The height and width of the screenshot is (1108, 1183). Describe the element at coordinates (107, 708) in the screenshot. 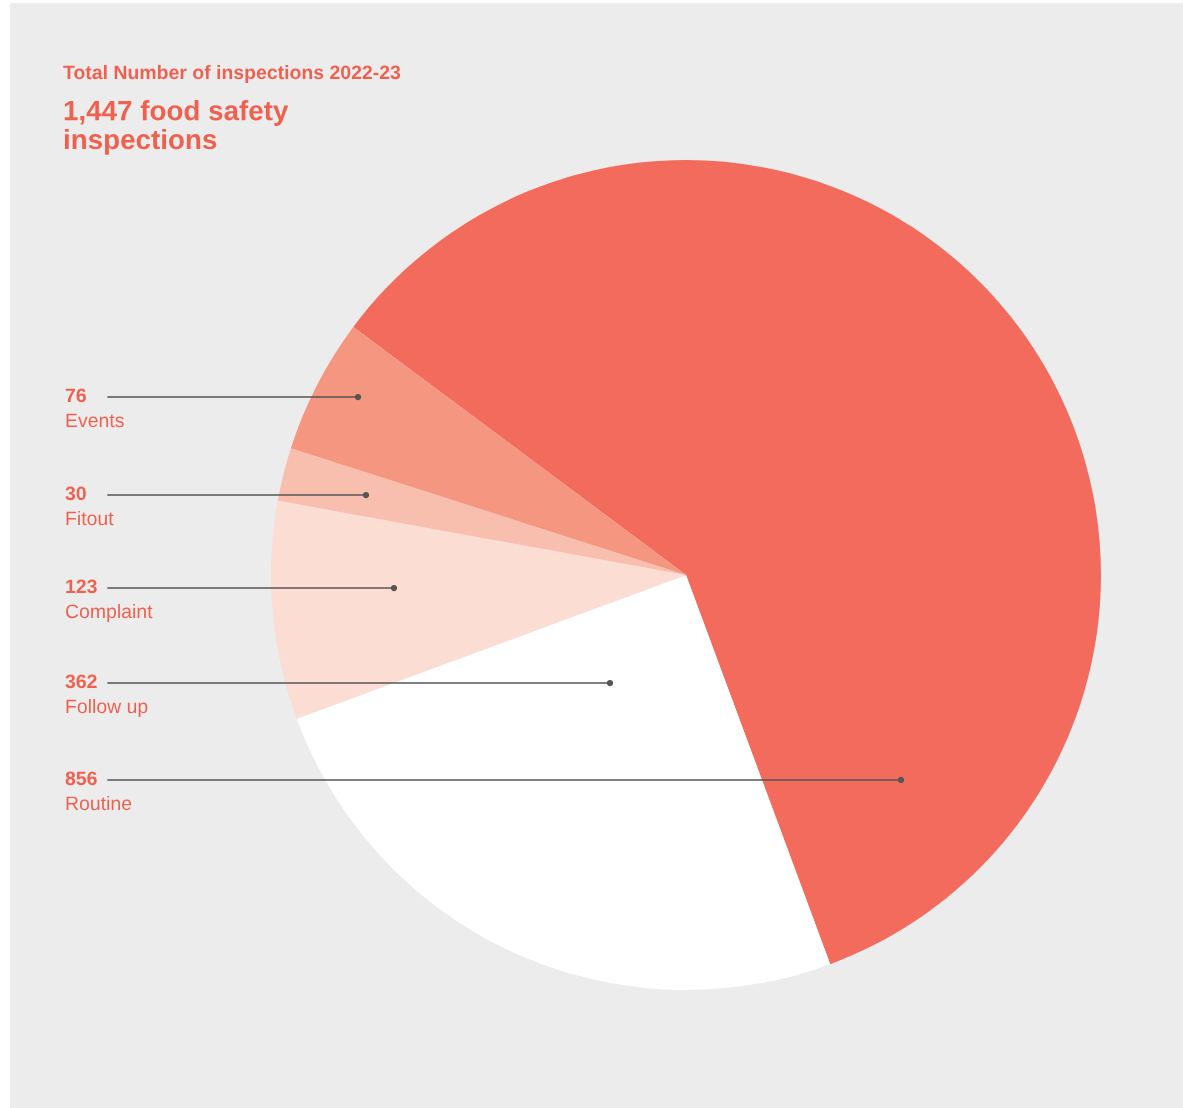

I see `slice-label: Follow up` at that location.